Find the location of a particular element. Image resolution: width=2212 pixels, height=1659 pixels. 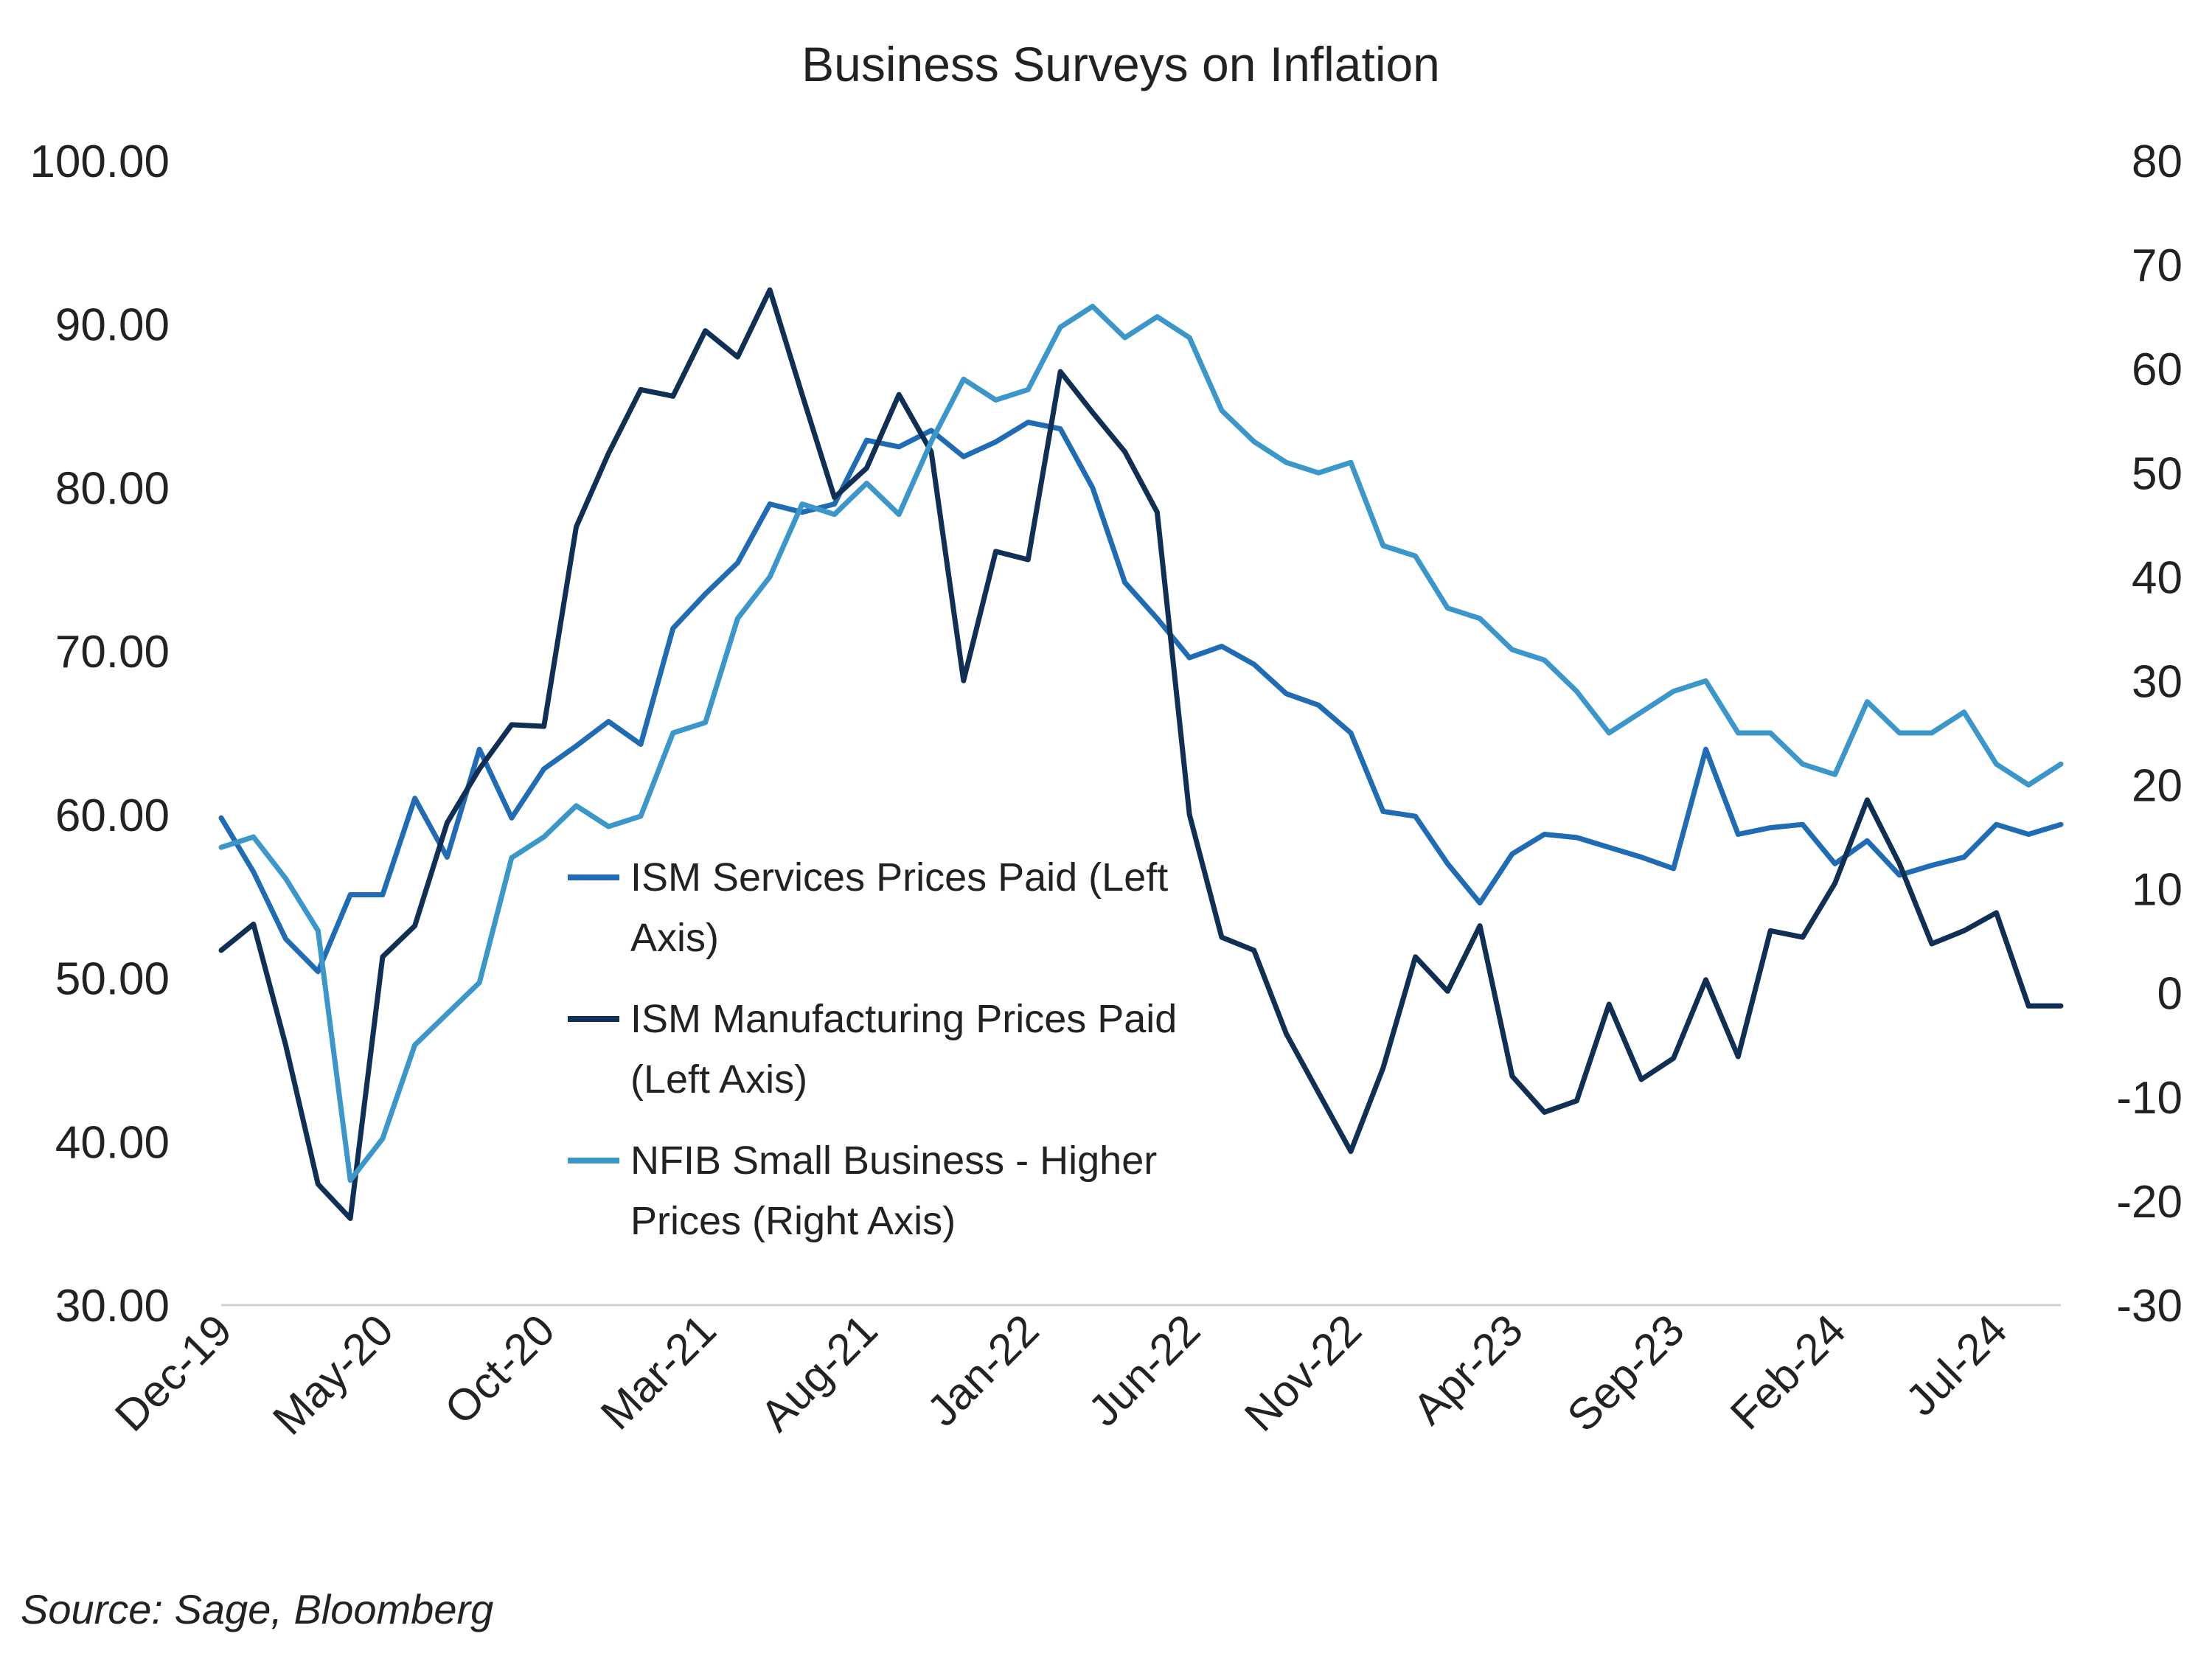

legend-label: ISM Services Prices Paid (Left Axis) is located at coordinates (899, 907).